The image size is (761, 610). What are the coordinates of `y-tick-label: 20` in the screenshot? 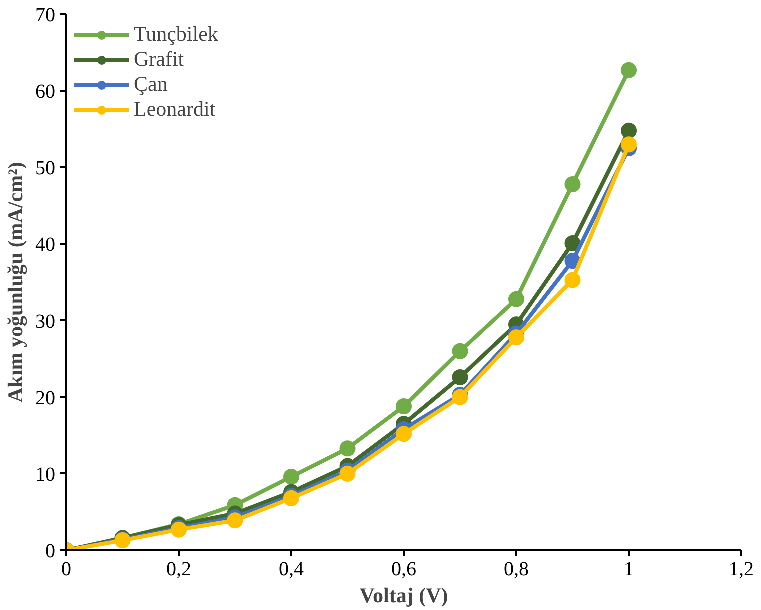 It's located at (46, 398).